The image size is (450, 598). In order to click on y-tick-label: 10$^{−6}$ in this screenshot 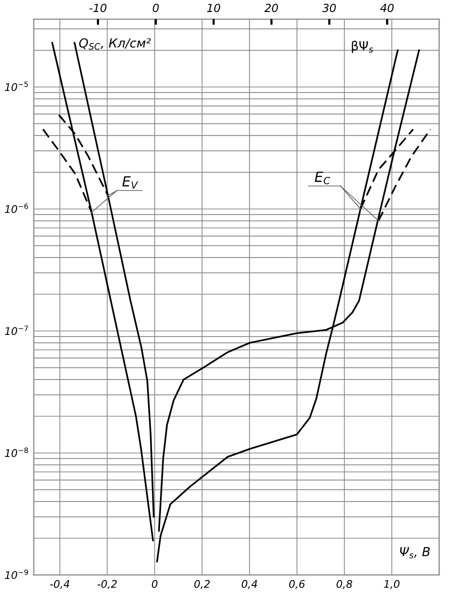, I will do `click(16, 208)`.